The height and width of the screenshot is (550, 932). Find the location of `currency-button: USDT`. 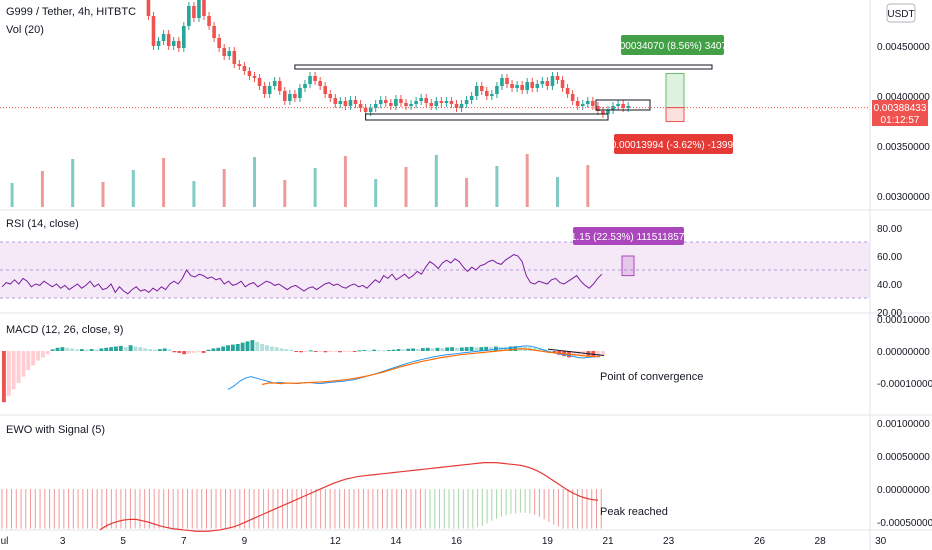

currency-button: USDT is located at coordinates (901, 13).